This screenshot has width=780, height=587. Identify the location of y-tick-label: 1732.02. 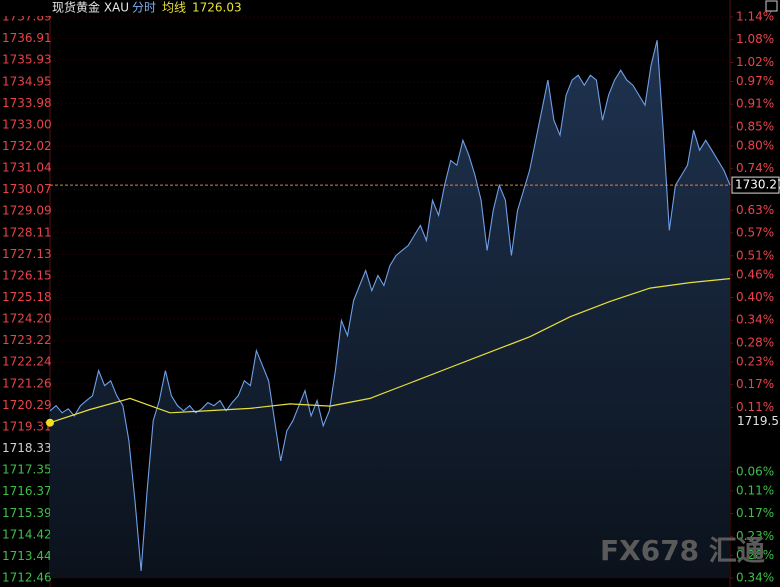
(27, 146).